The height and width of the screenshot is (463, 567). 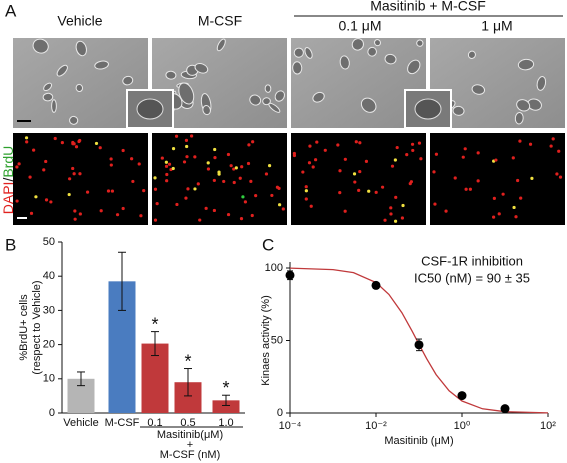 I want to click on panel-label: A, so click(x=11, y=10).